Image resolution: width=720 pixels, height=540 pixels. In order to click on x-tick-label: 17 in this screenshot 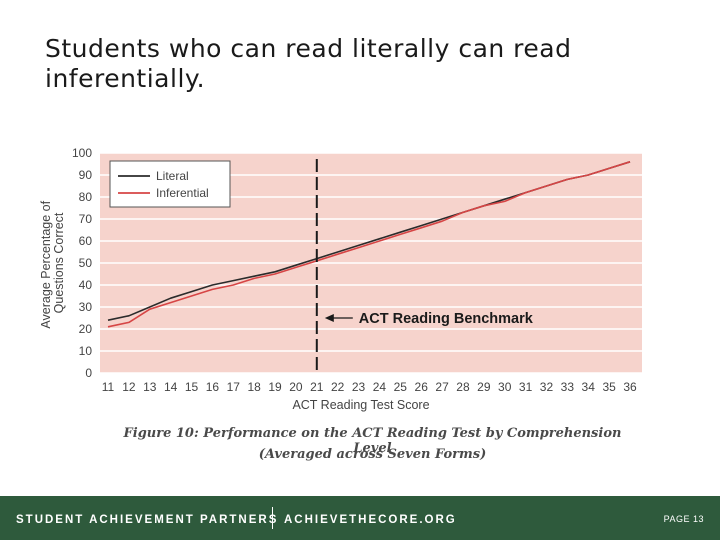, I will do `click(234, 387)`.